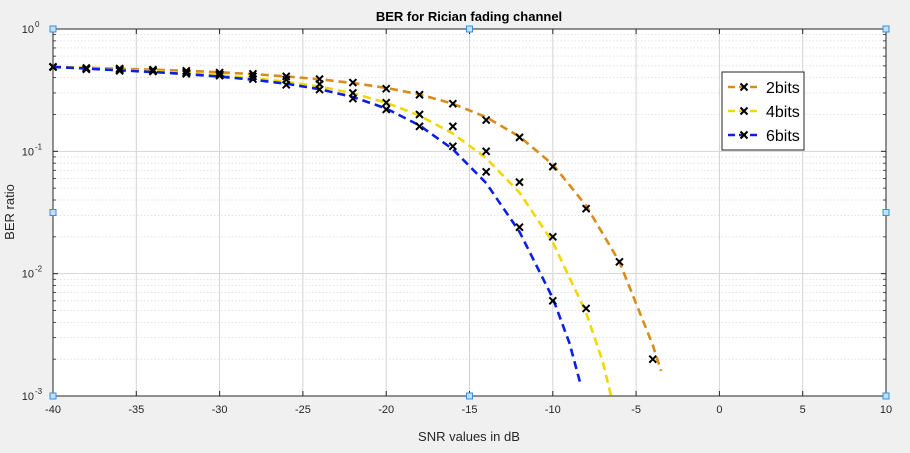  What do you see at coordinates (719, 410) in the screenshot?
I see `x-tick-label: 0` at bounding box center [719, 410].